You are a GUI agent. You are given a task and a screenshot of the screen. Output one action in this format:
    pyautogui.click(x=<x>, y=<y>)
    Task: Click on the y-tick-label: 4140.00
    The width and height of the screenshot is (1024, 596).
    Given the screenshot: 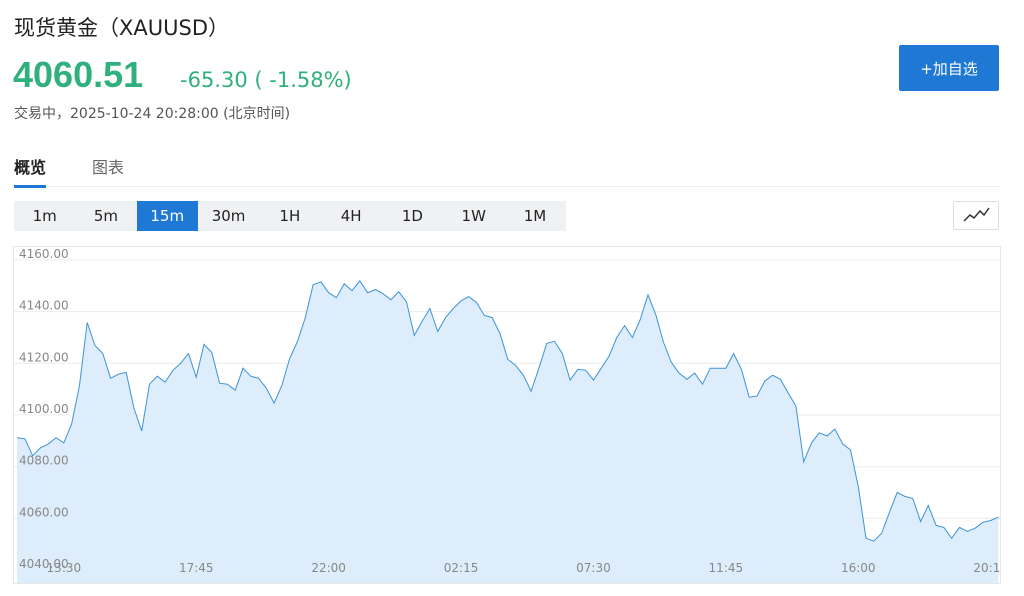 What is the action you would take?
    pyautogui.click(x=44, y=306)
    